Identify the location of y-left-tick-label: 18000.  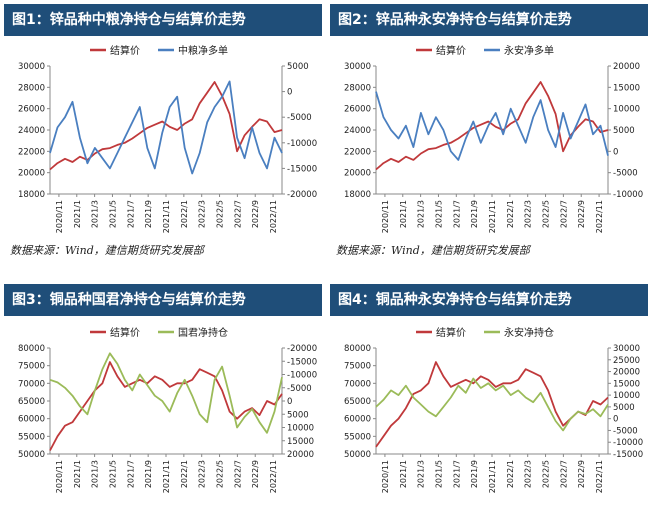
(357, 195).